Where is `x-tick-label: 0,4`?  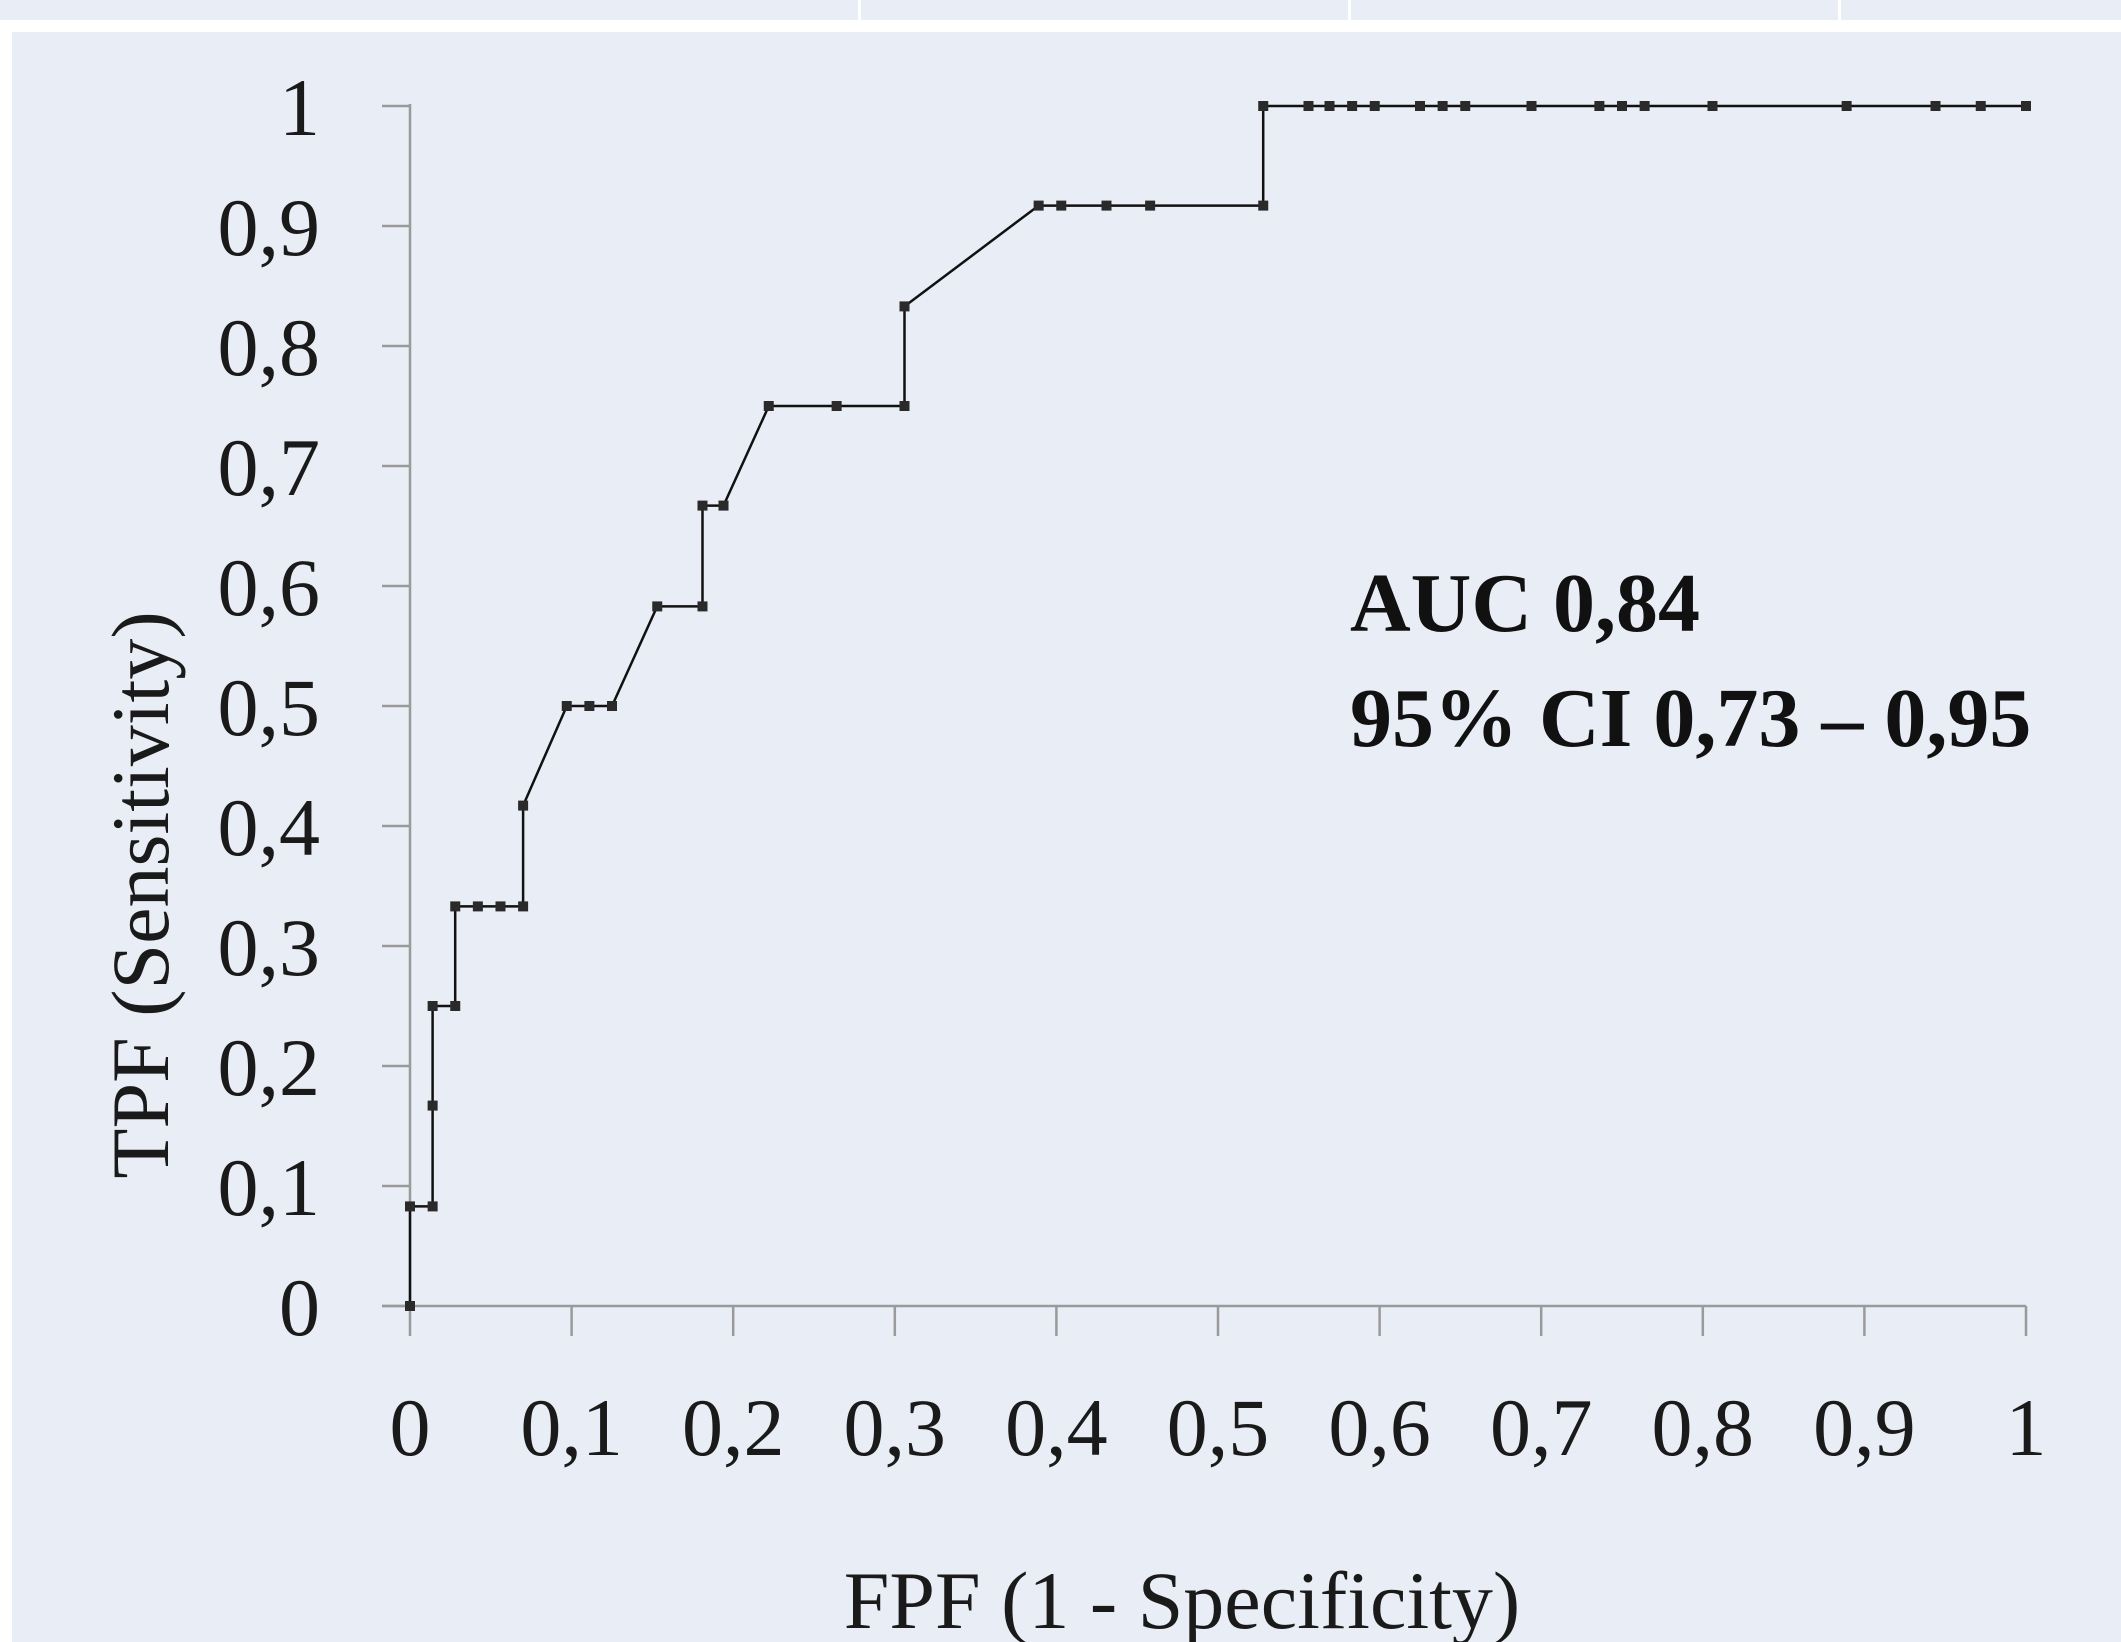 x-tick-label: 0,4 is located at coordinates (1056, 1427).